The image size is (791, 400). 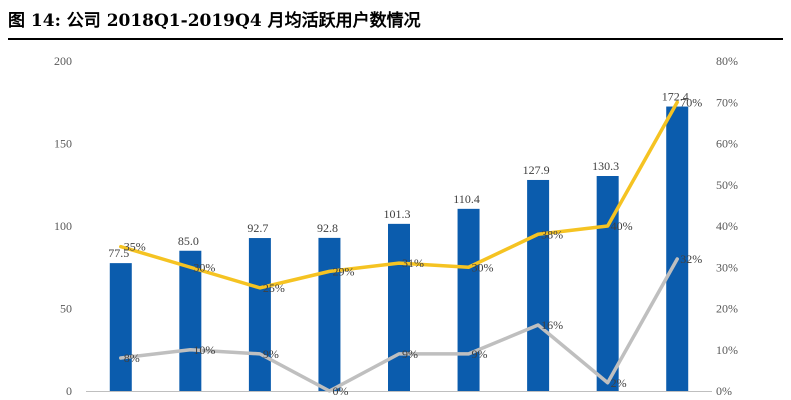 What do you see at coordinates (214, 21) in the screenshot?
I see `figure-title: 图 14: 公司 2018Q1-2019Q4 月均活跃用户数情况` at bounding box center [214, 21].